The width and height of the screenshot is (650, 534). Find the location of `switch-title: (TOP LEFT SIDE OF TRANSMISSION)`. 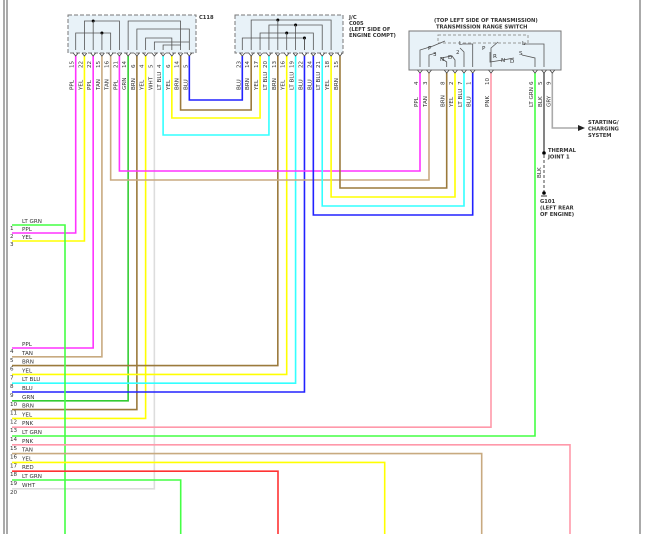

switch-title: (TOP LEFT SIDE OF TRANSMISSION) is located at coordinates (486, 21).